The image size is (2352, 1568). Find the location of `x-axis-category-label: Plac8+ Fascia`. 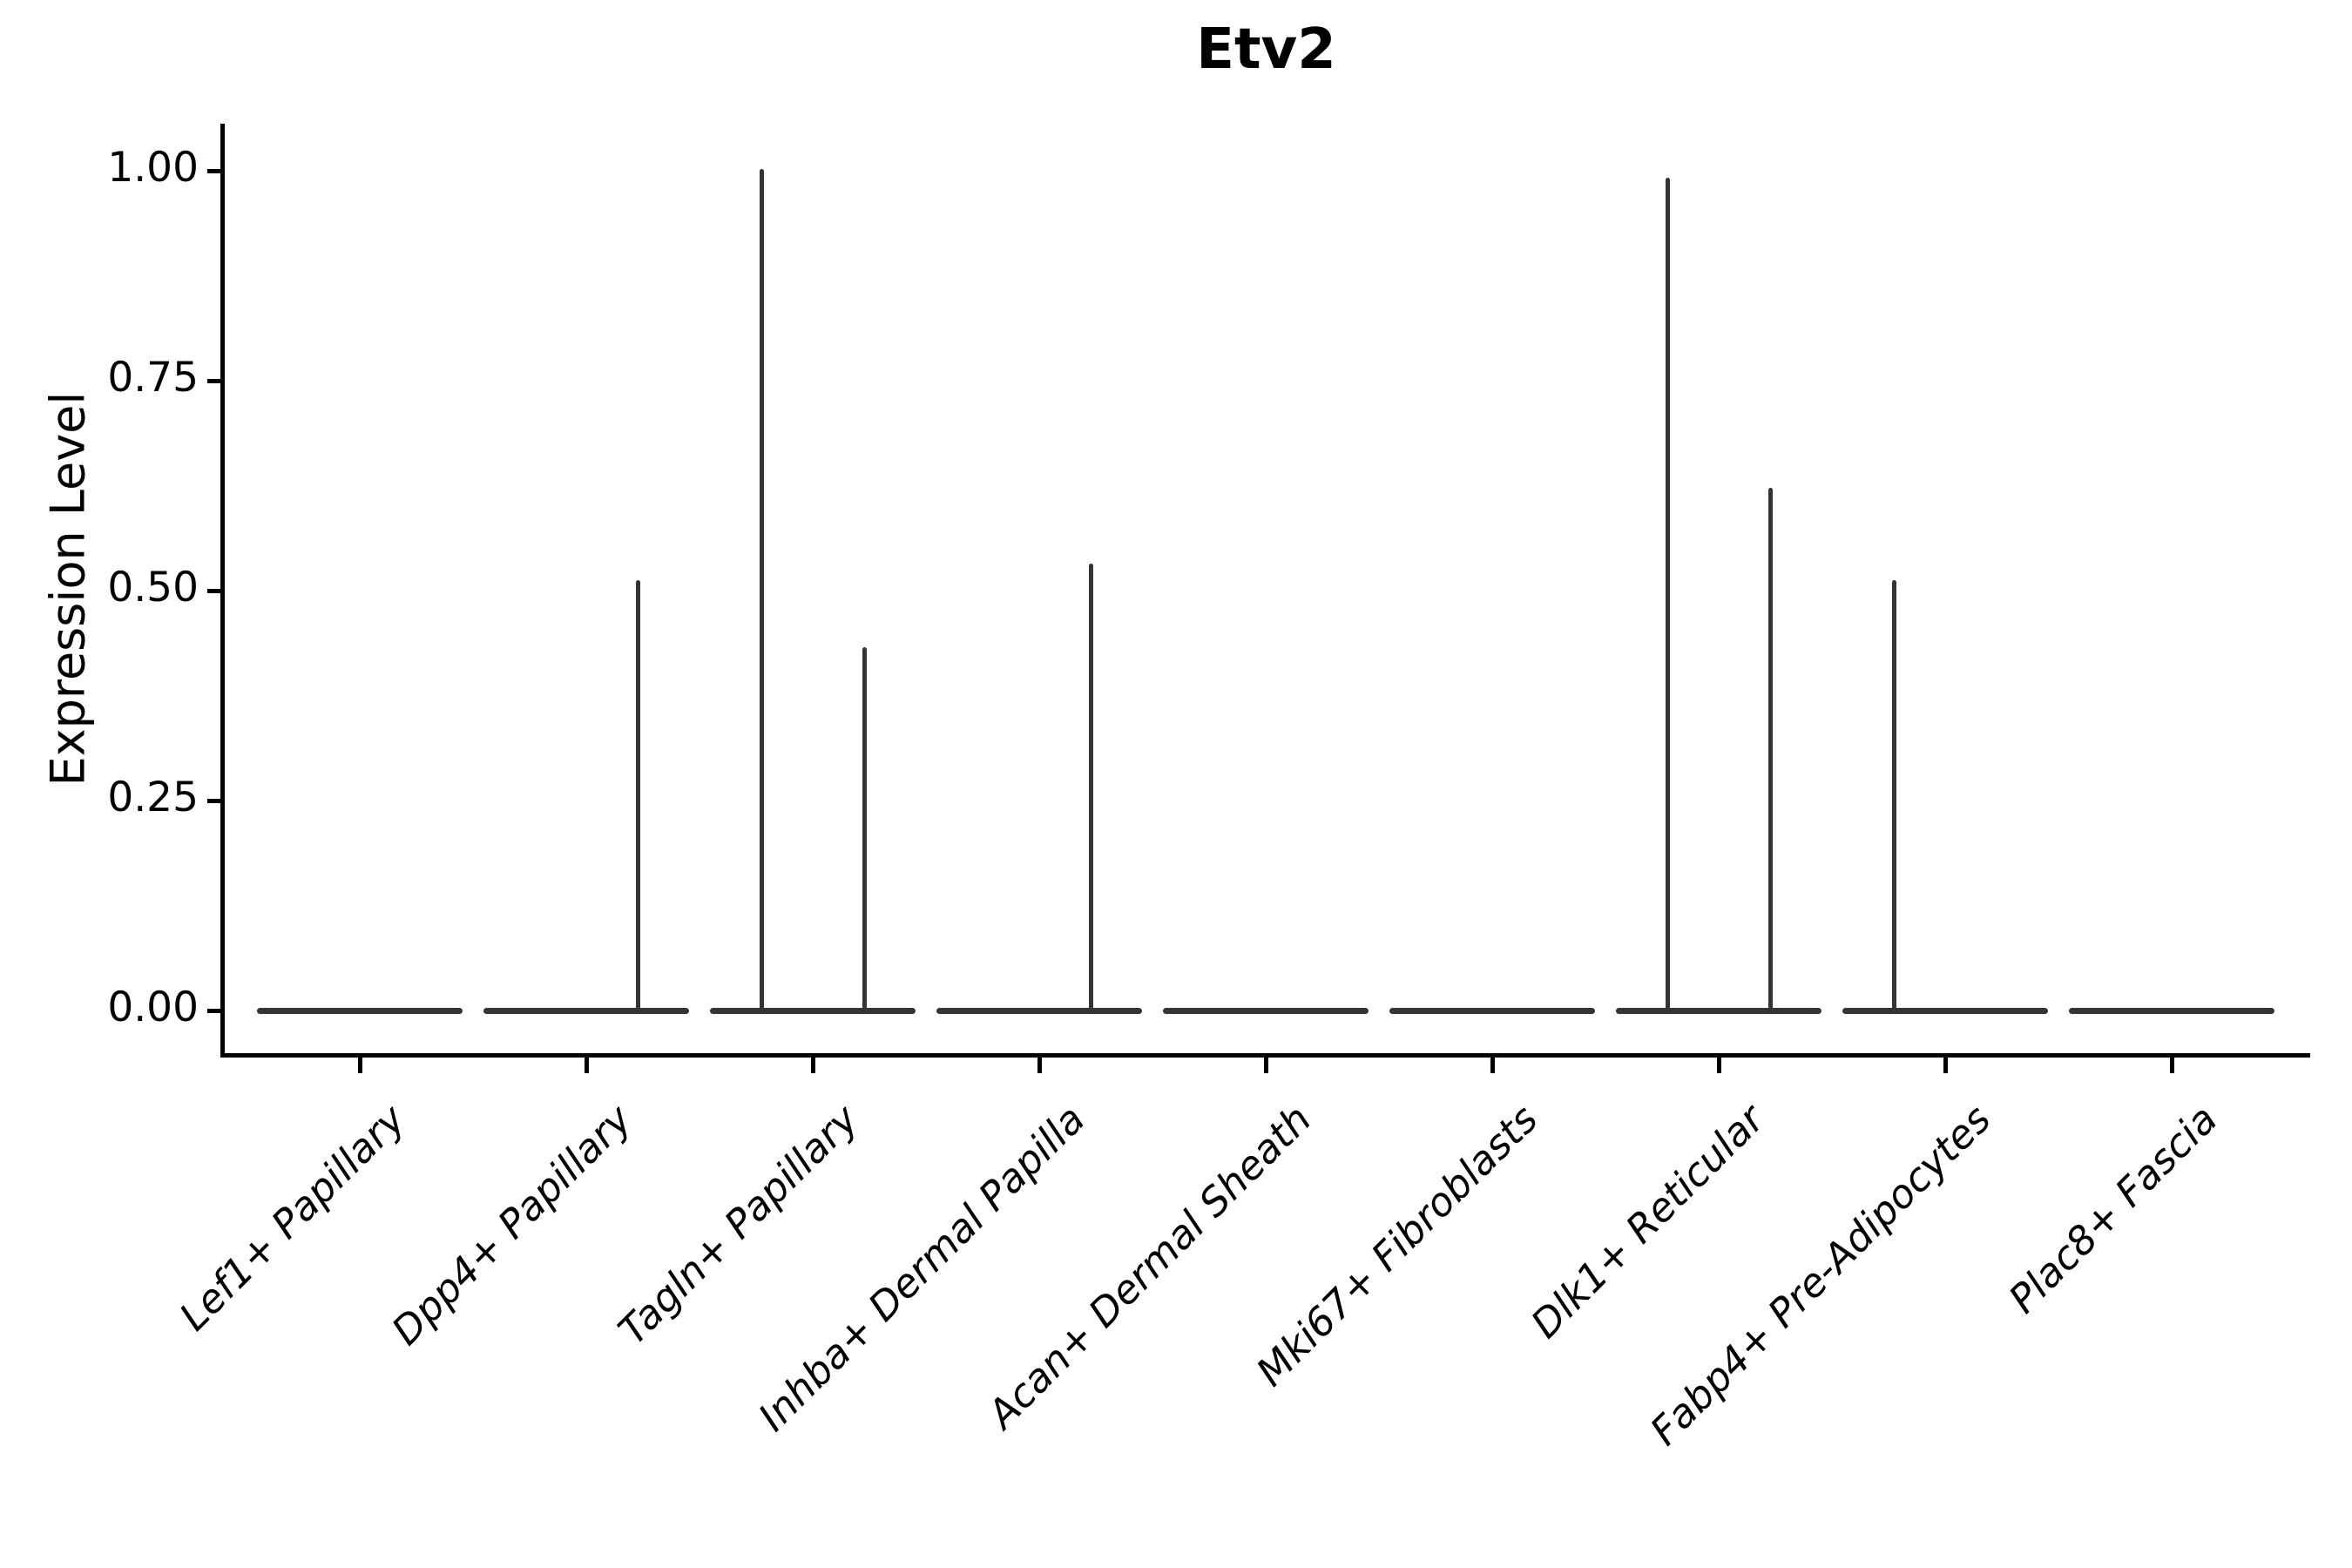

x-axis-category-label: Plac8+ Fascia is located at coordinates (2113, 1209).